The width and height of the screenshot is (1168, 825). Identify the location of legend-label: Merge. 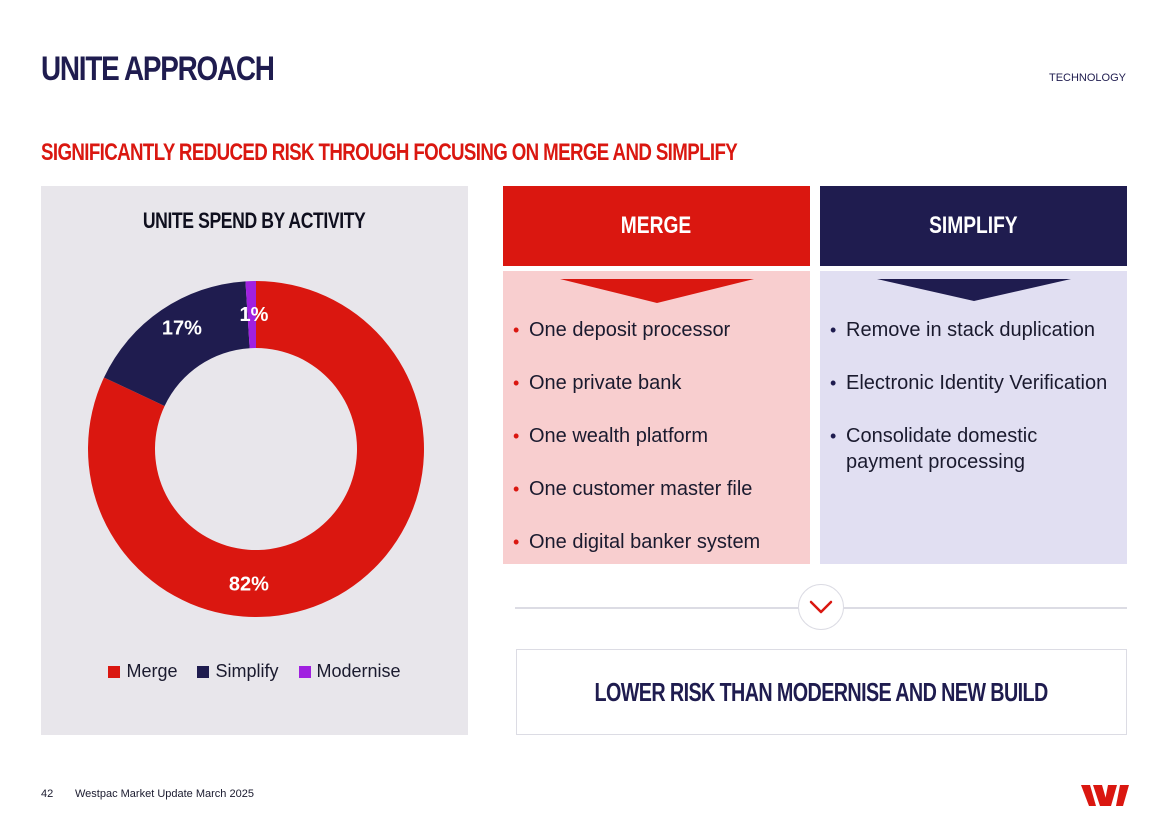
(152, 671).